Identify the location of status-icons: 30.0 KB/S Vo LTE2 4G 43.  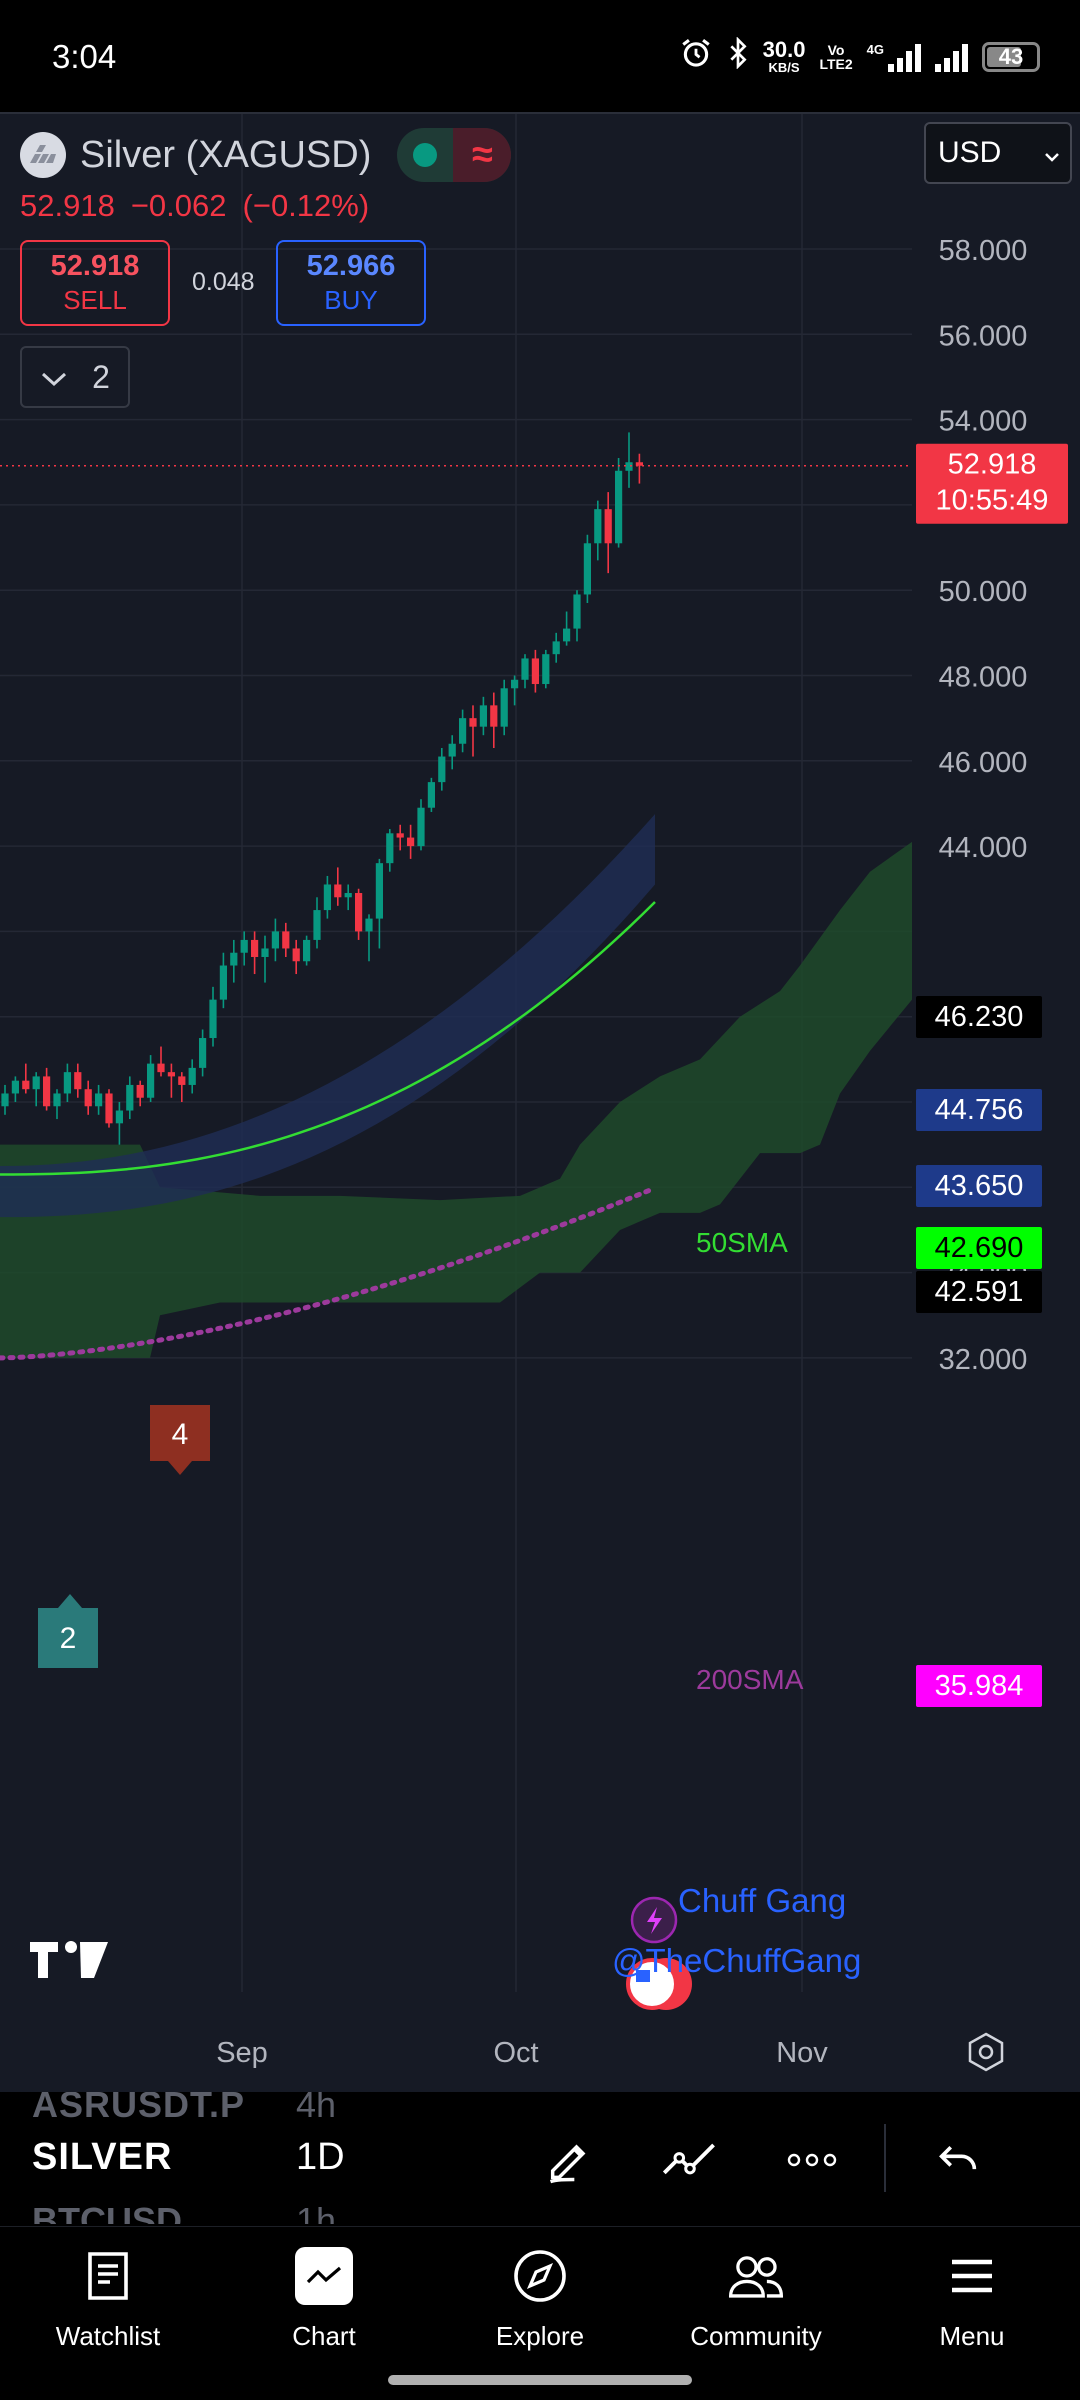
(859, 56).